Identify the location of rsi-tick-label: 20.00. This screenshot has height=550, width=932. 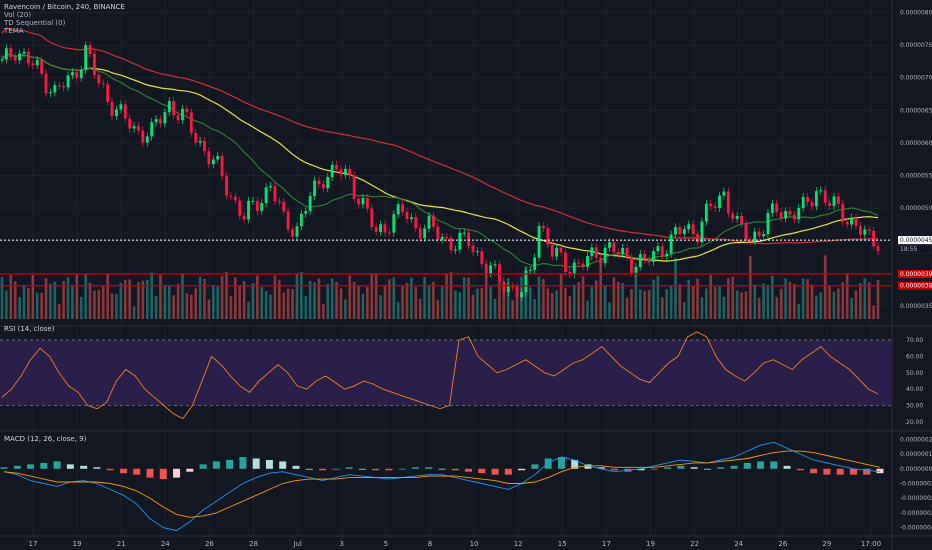
(914, 422).